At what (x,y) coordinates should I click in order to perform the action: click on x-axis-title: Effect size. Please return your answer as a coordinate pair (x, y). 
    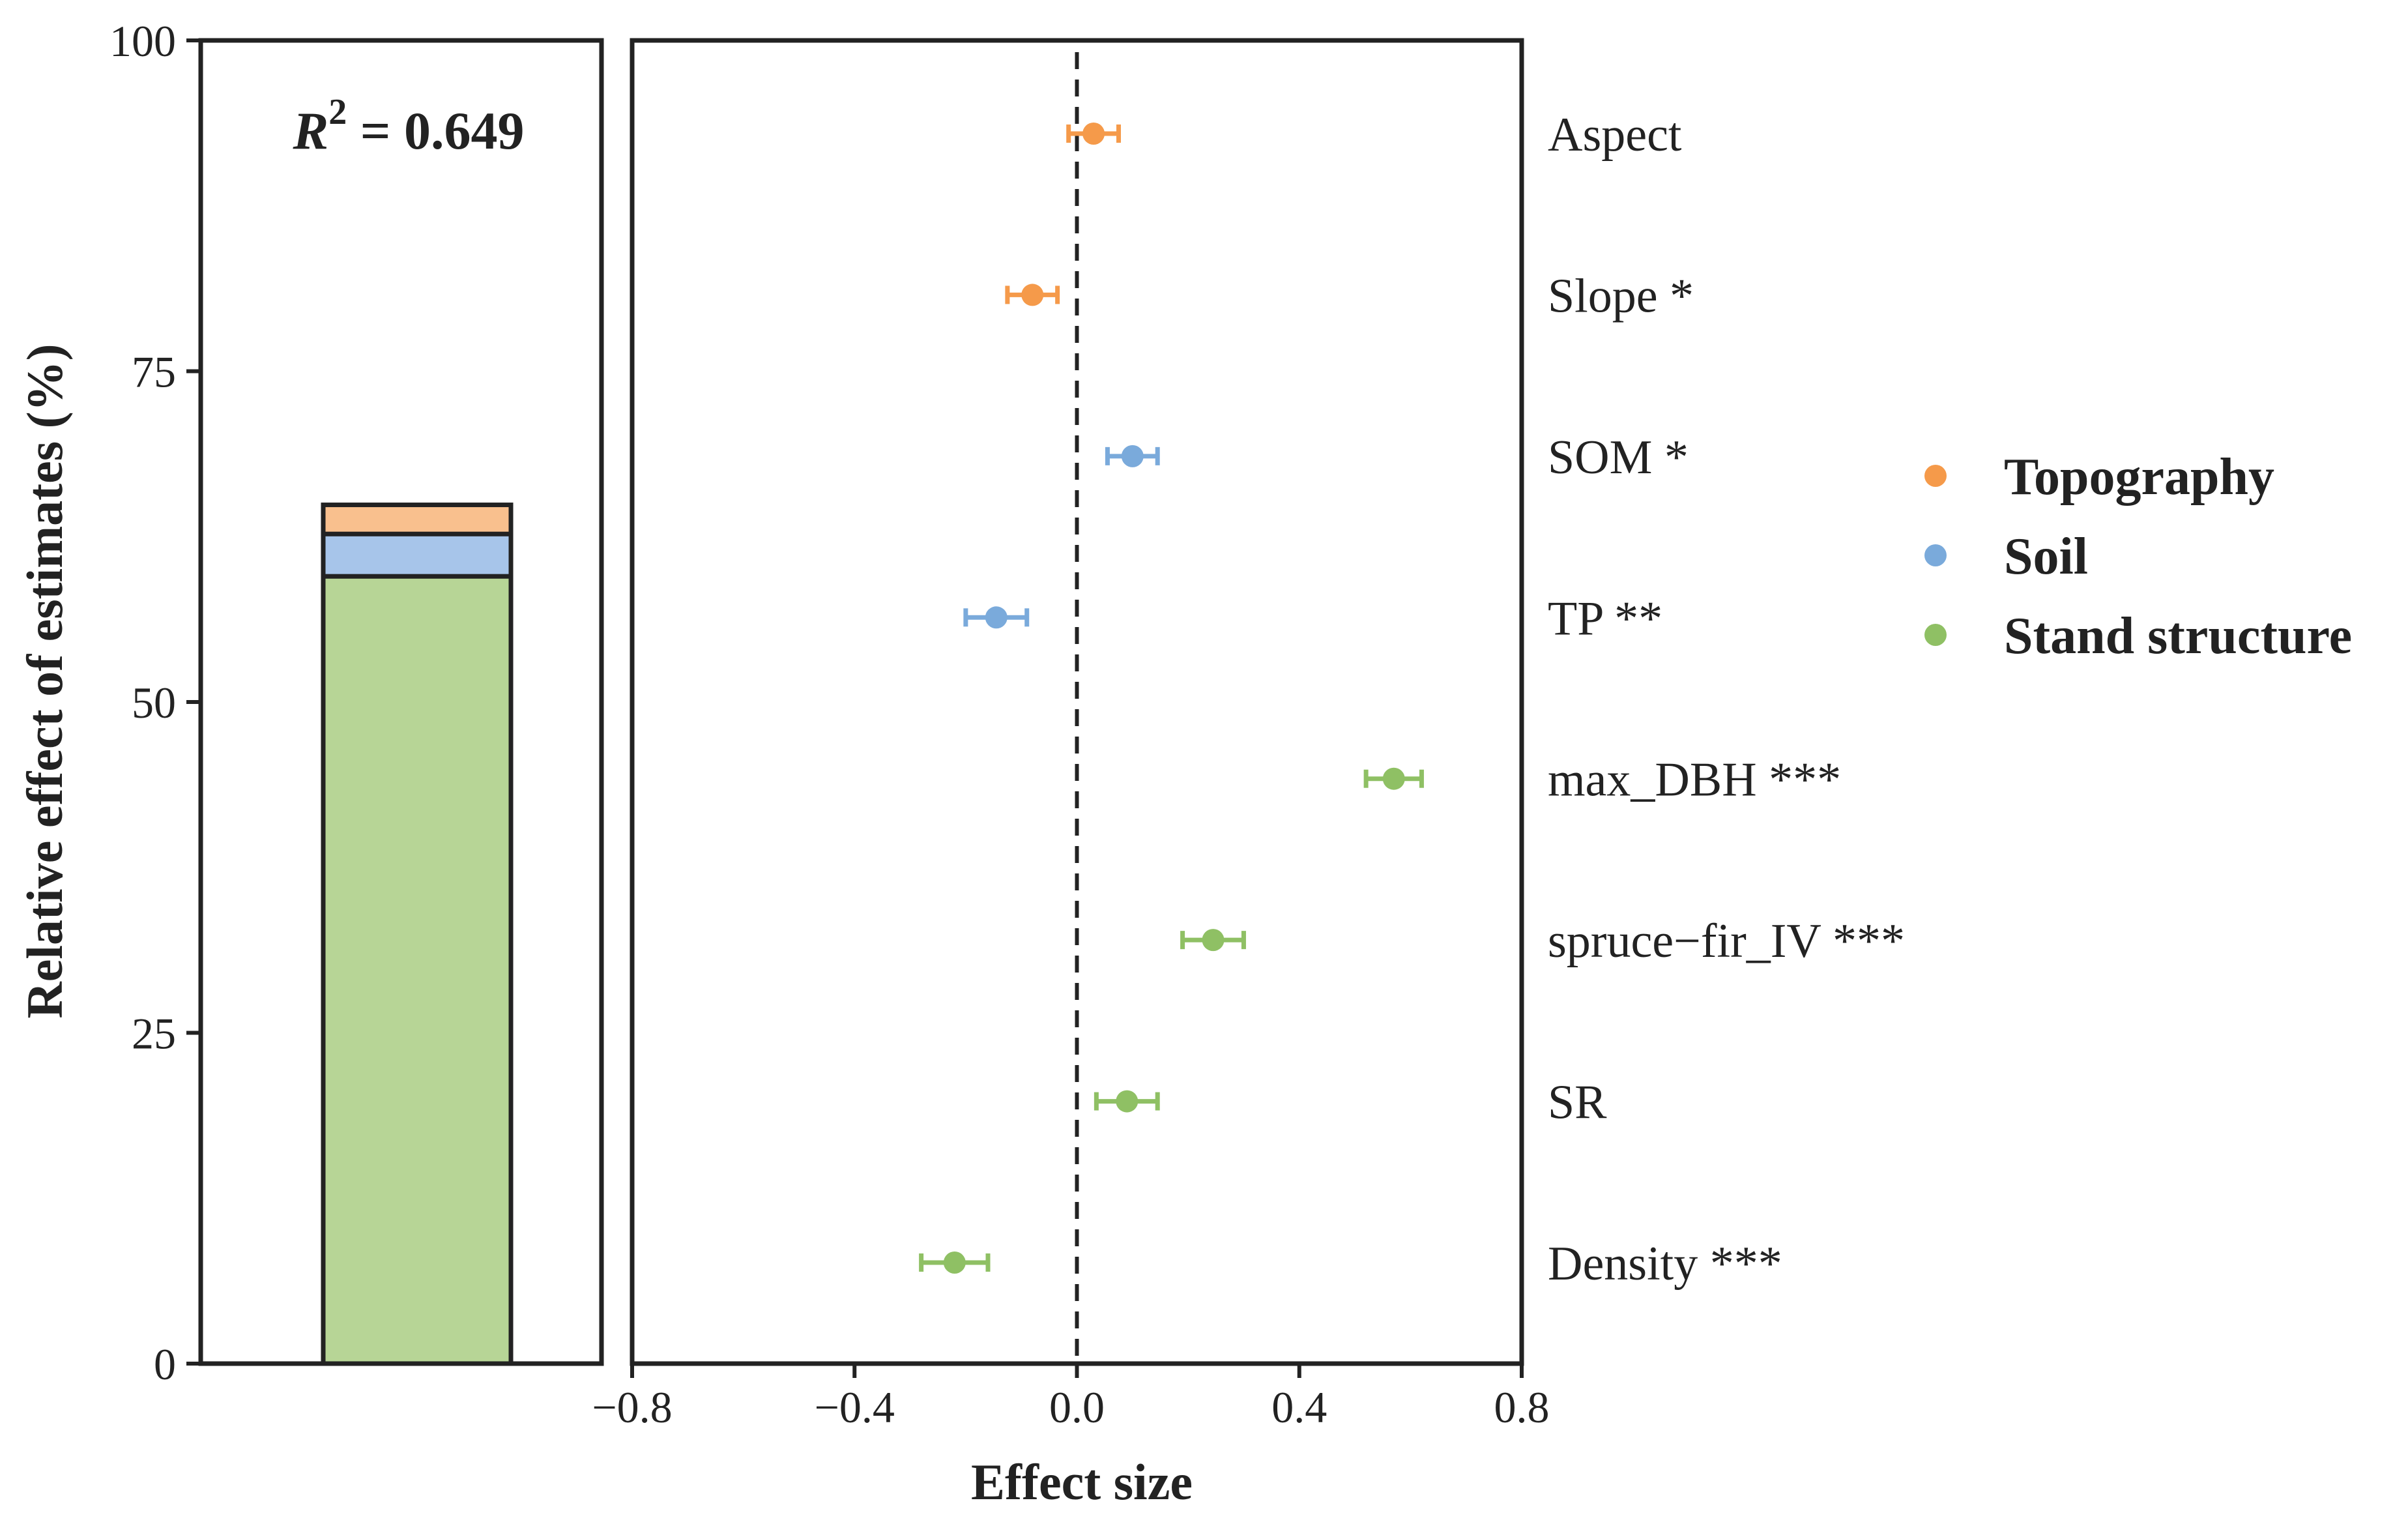
    Looking at the image, I should click on (1082, 1482).